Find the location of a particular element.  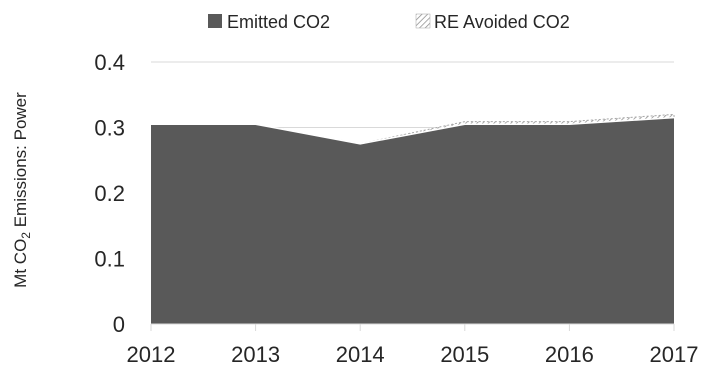

axes is located at coordinates (412, 327).